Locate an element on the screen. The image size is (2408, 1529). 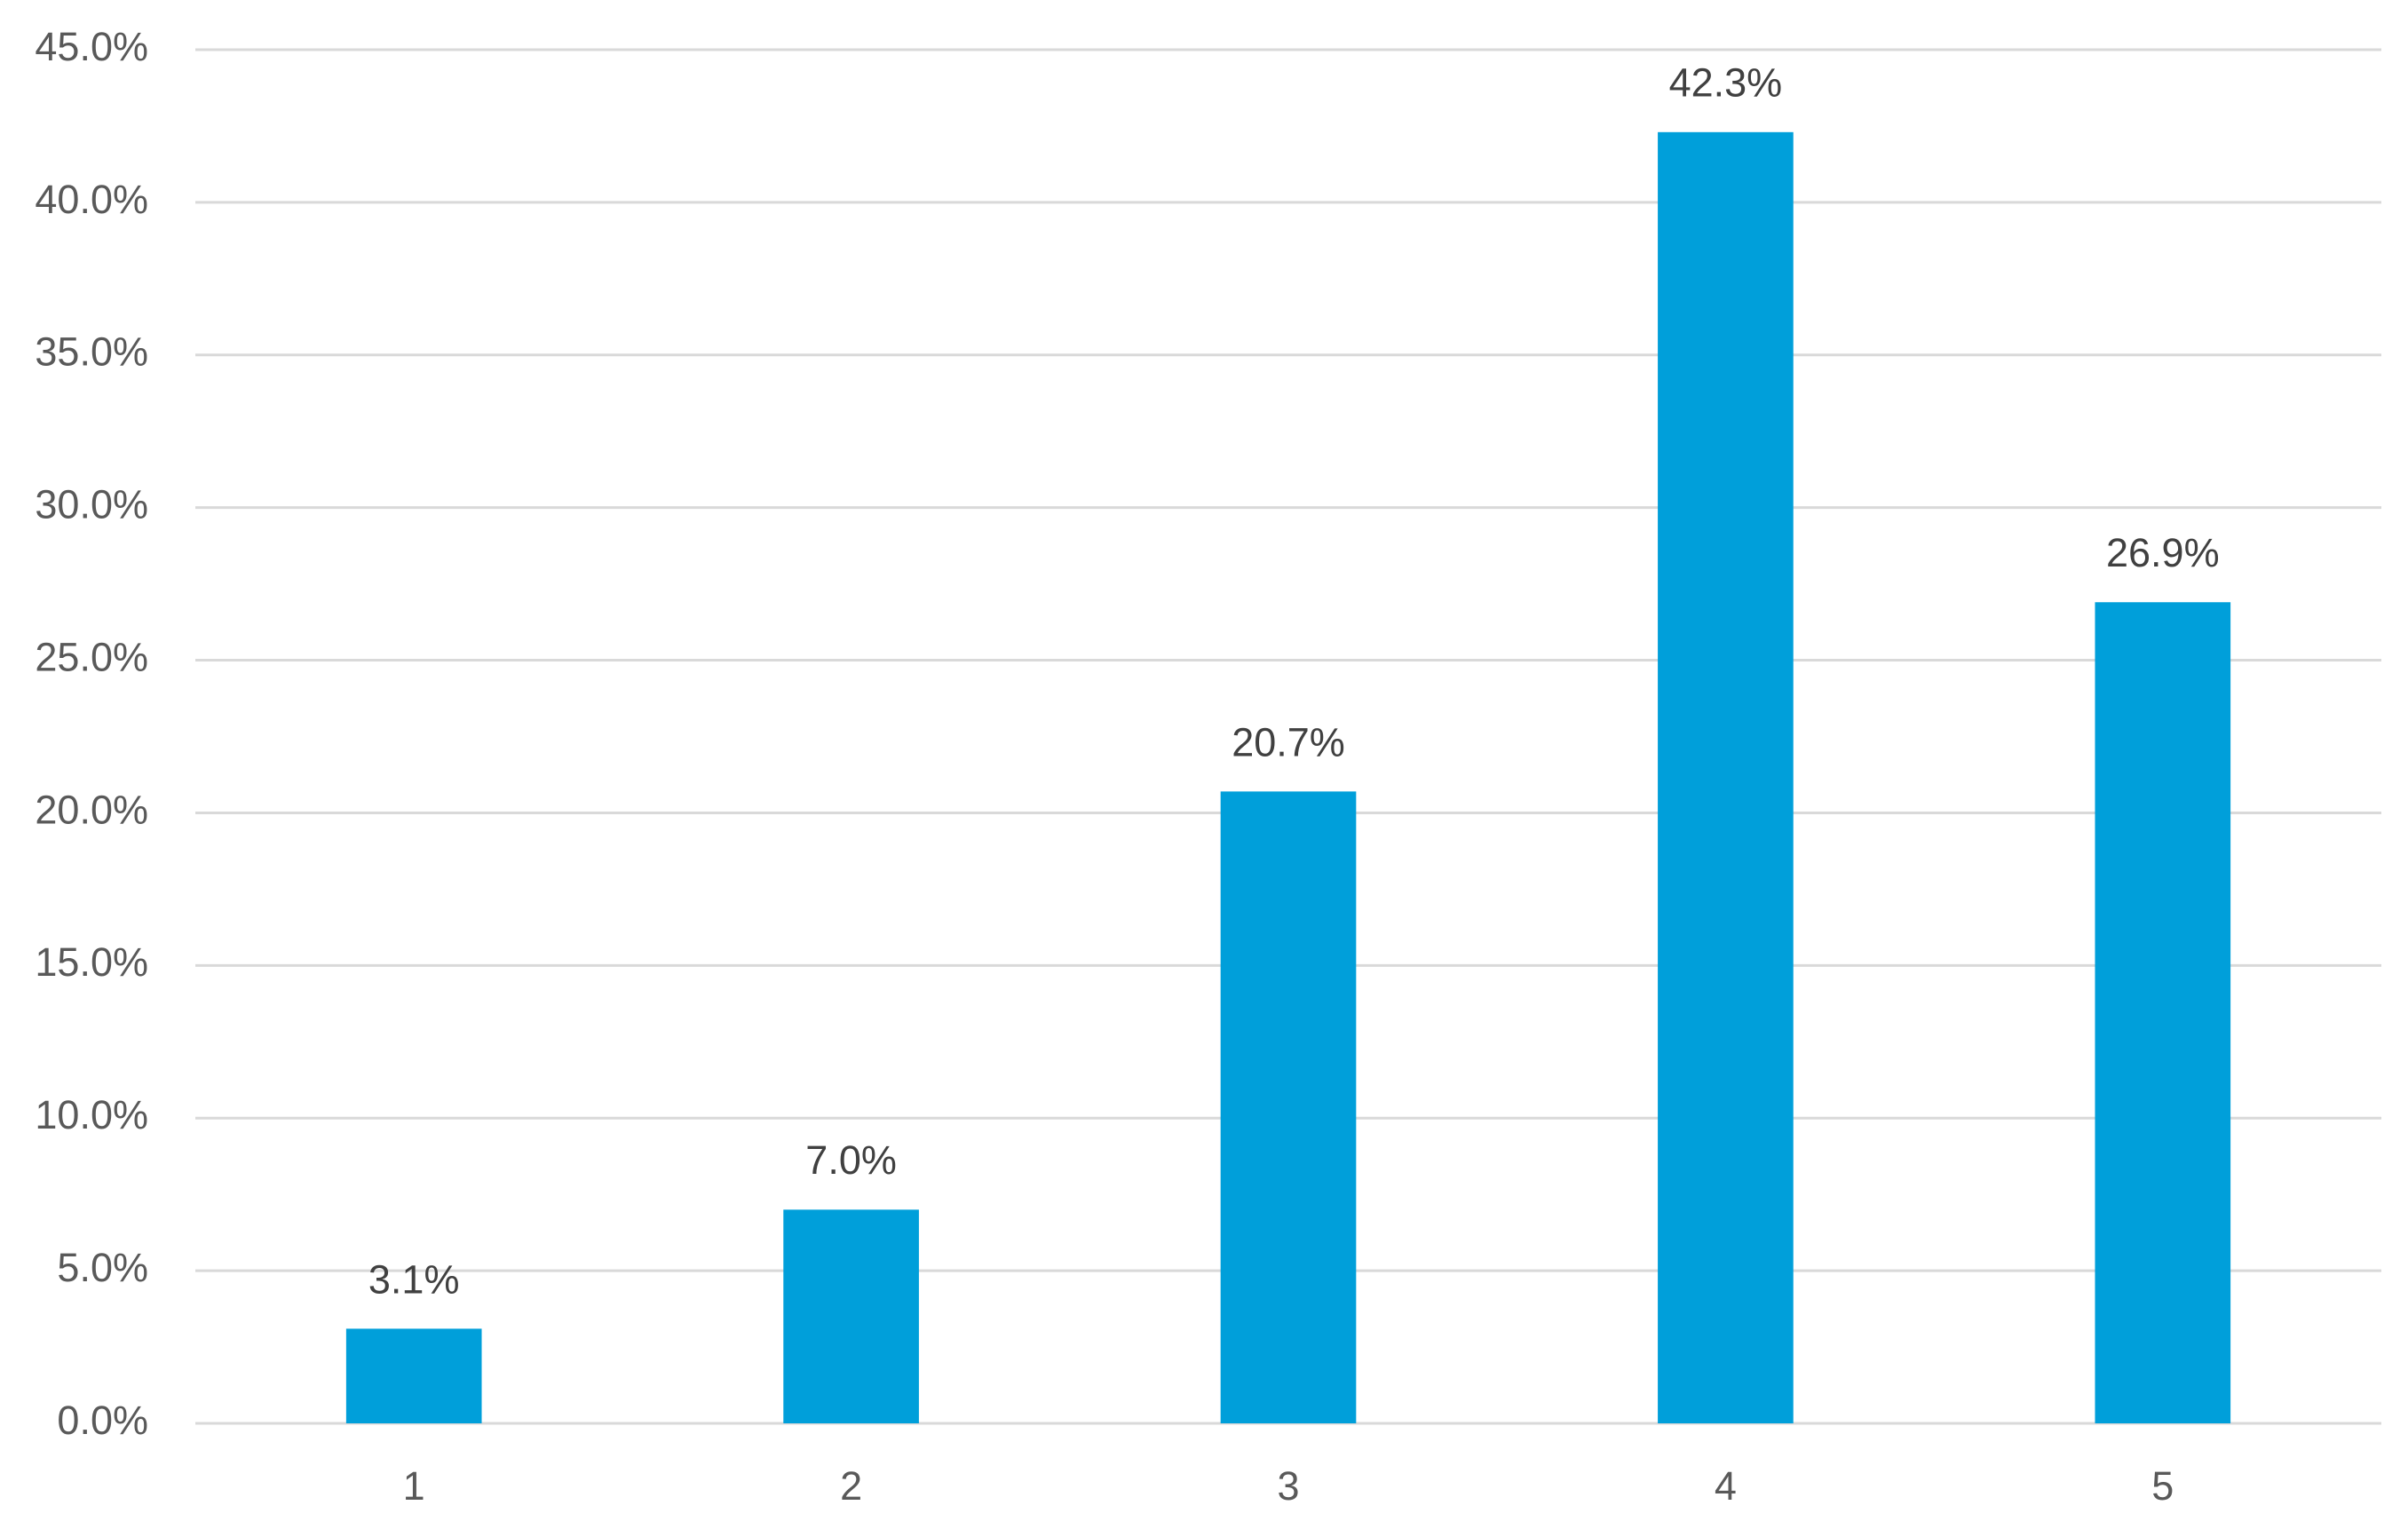
y-tick-label: 0.0% is located at coordinates (102, 1420).